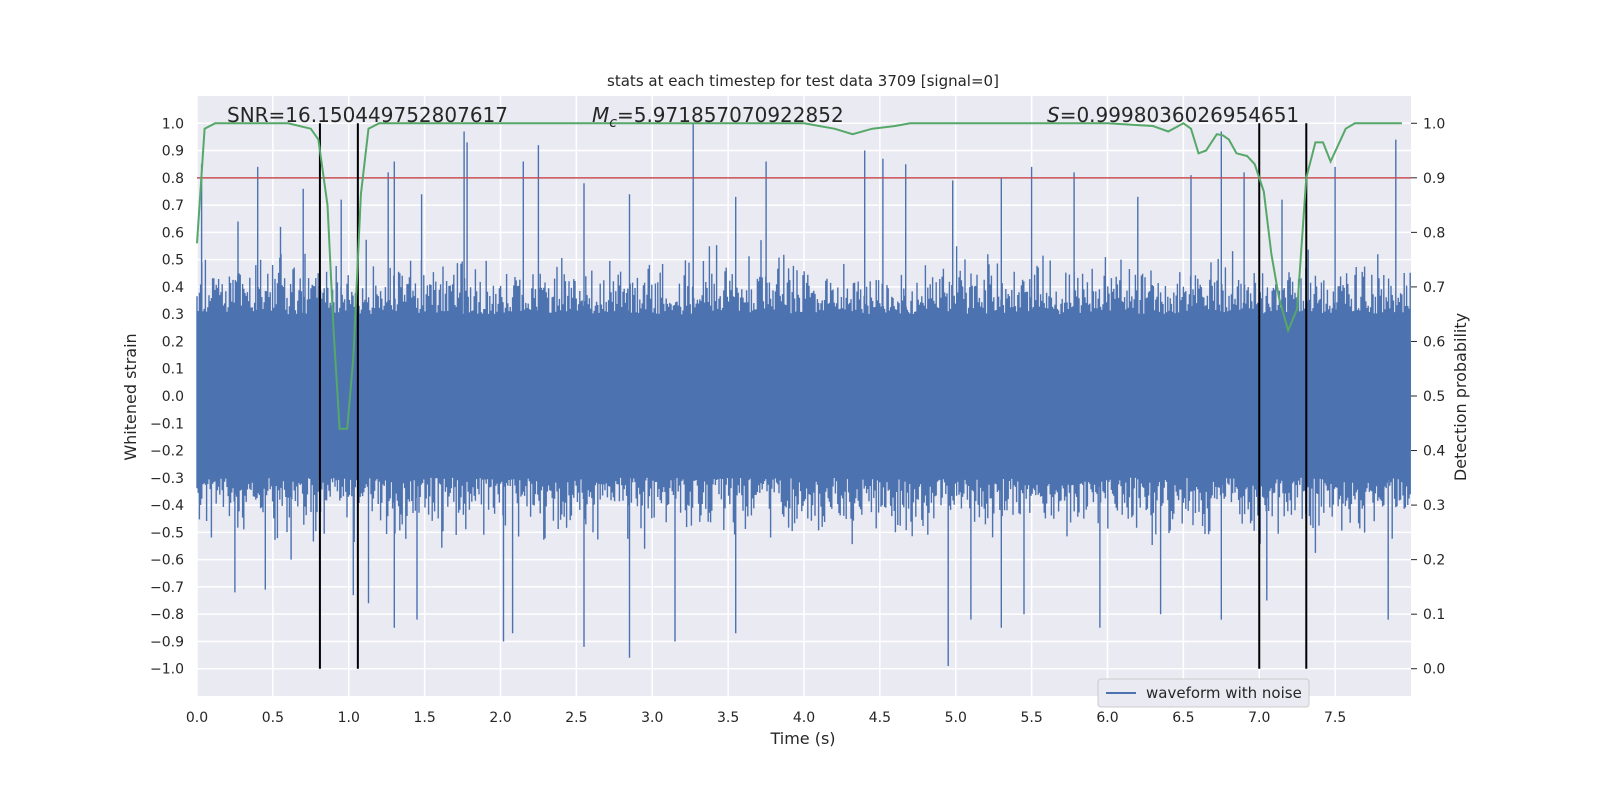 The height and width of the screenshot is (800, 1600). What do you see at coordinates (1335, 718) in the screenshot?
I see `x-tick-label: 7.5` at bounding box center [1335, 718].